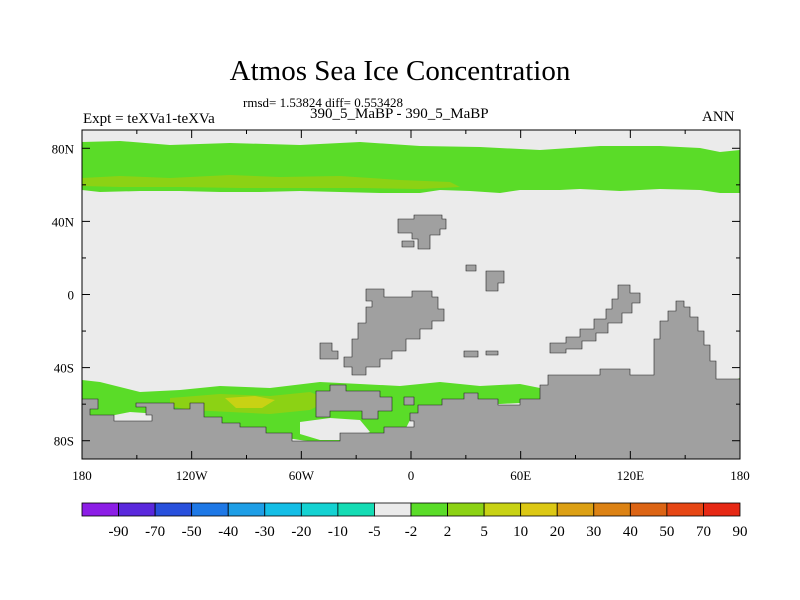 This screenshot has height=600, width=800. Describe the element at coordinates (119, 532) in the screenshot. I see `colorbar-label: -90` at that location.